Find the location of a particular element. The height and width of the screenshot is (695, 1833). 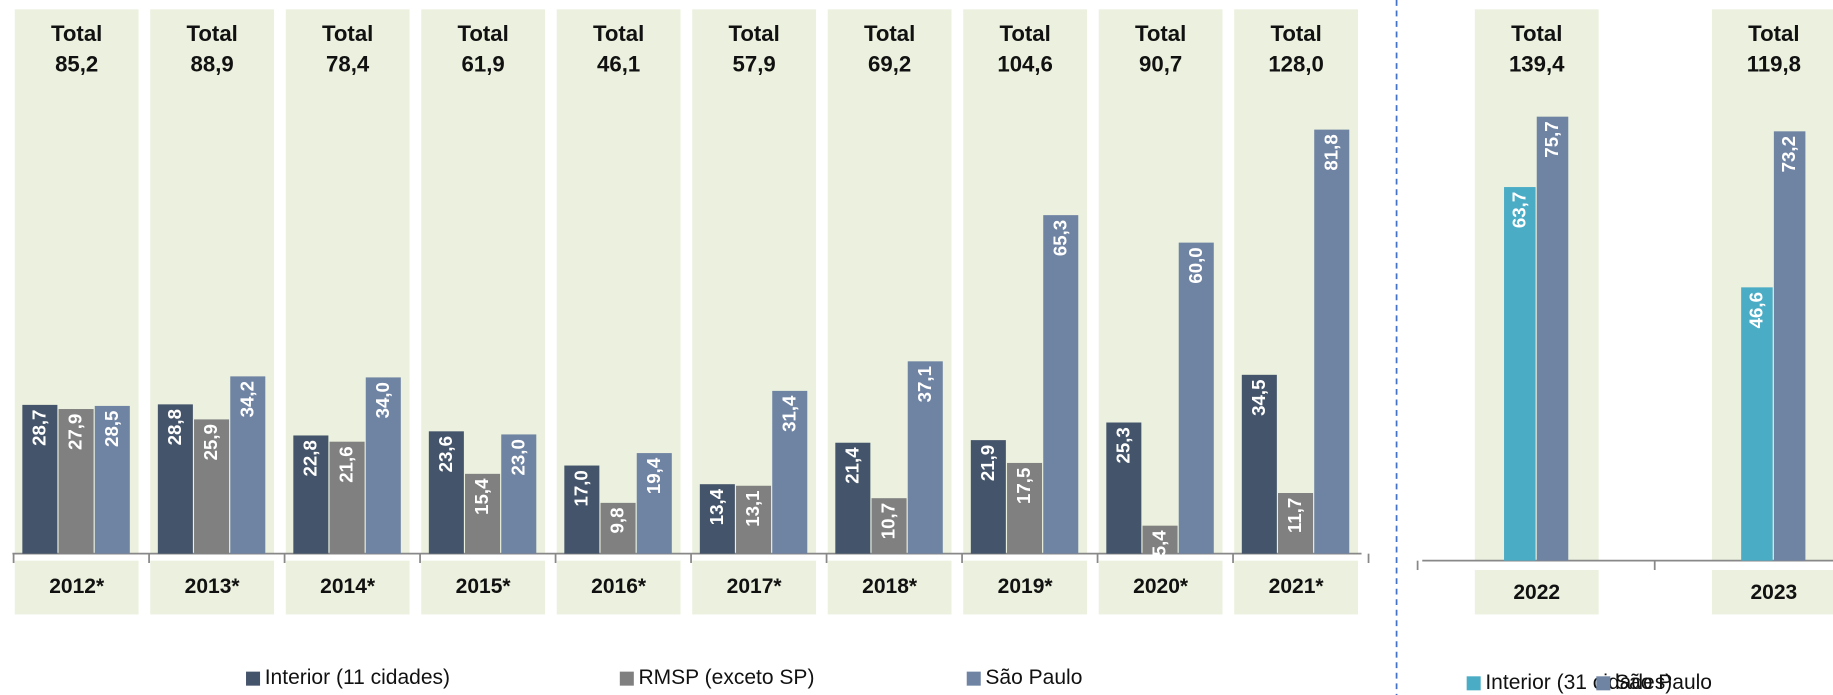

value-label: 37,1 is located at coordinates (924, 384).